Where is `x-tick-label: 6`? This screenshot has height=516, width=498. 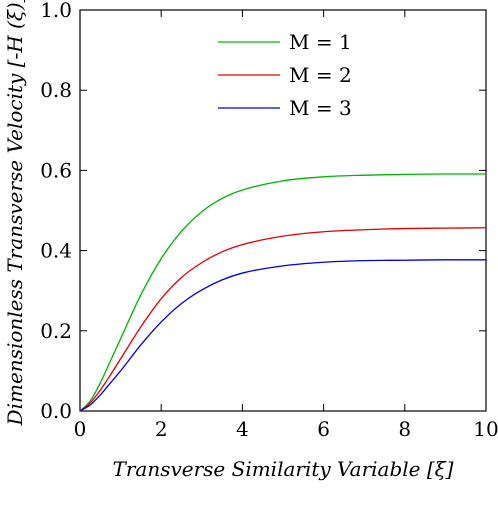 x-tick-label: 6 is located at coordinates (323, 429).